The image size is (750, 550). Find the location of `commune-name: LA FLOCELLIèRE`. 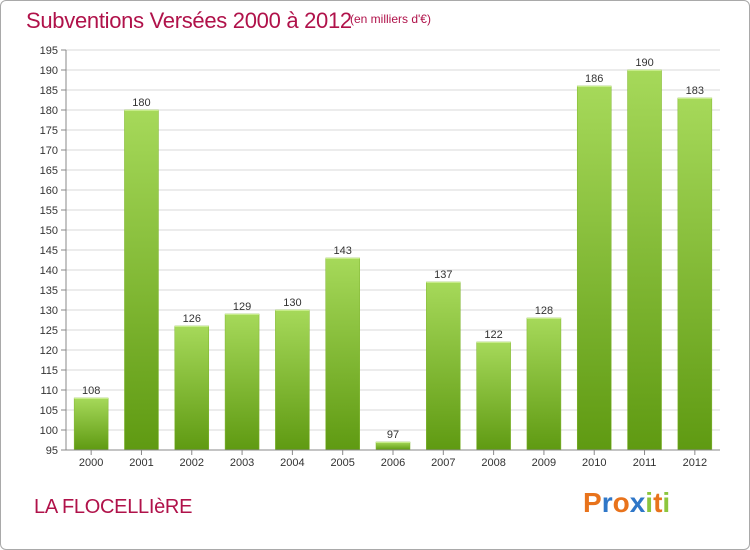

commune-name: LA FLOCELLIèRE is located at coordinates (113, 507).